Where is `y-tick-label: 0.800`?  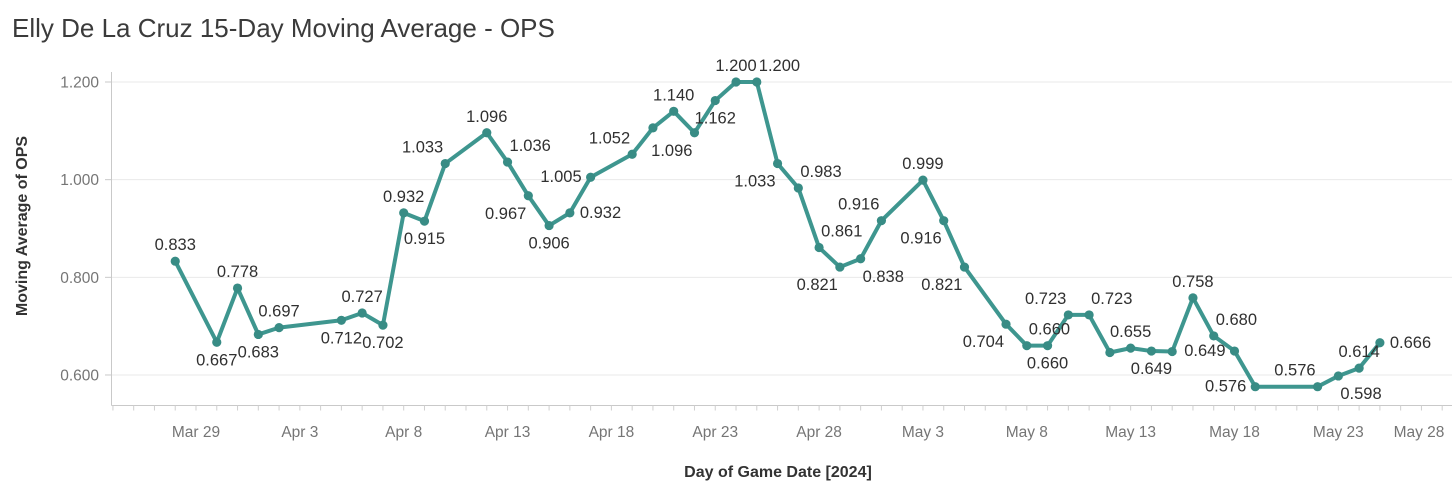
y-tick-label: 0.800 is located at coordinates (79, 278).